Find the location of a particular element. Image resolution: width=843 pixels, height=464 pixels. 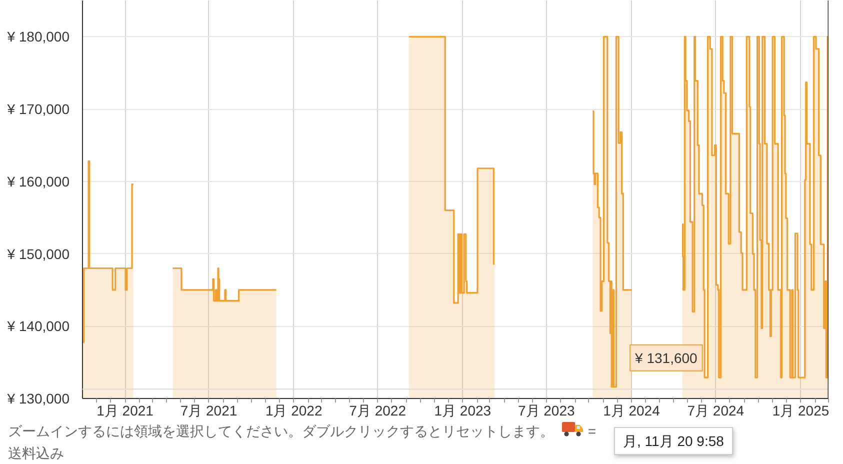

y-tick-label: ¥ 140,000 is located at coordinates (38, 326).